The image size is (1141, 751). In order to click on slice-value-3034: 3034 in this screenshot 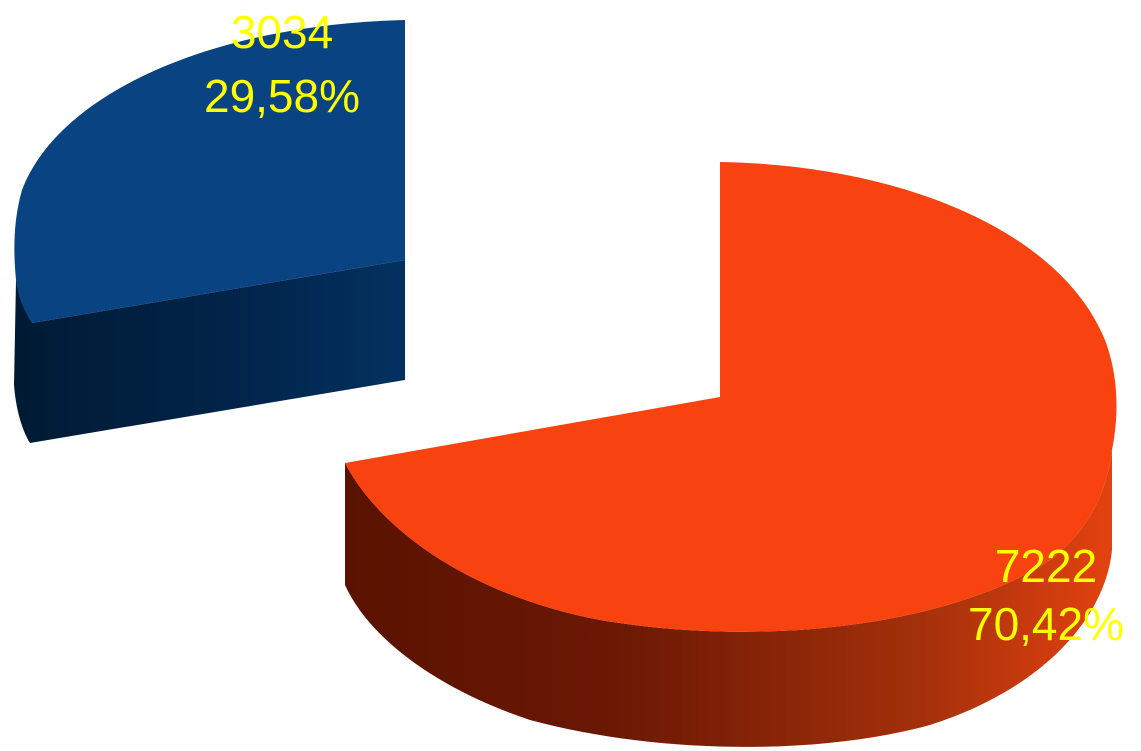, I will do `click(282, 32)`.